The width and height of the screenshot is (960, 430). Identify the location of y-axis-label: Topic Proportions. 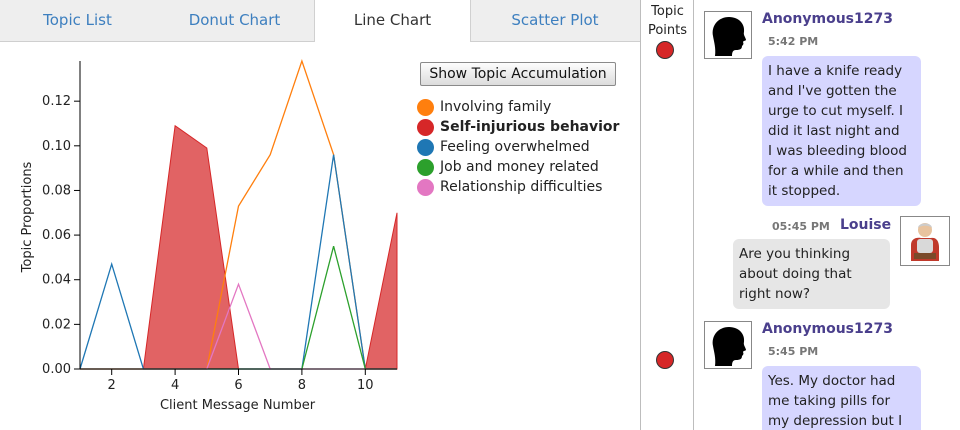
(27, 217).